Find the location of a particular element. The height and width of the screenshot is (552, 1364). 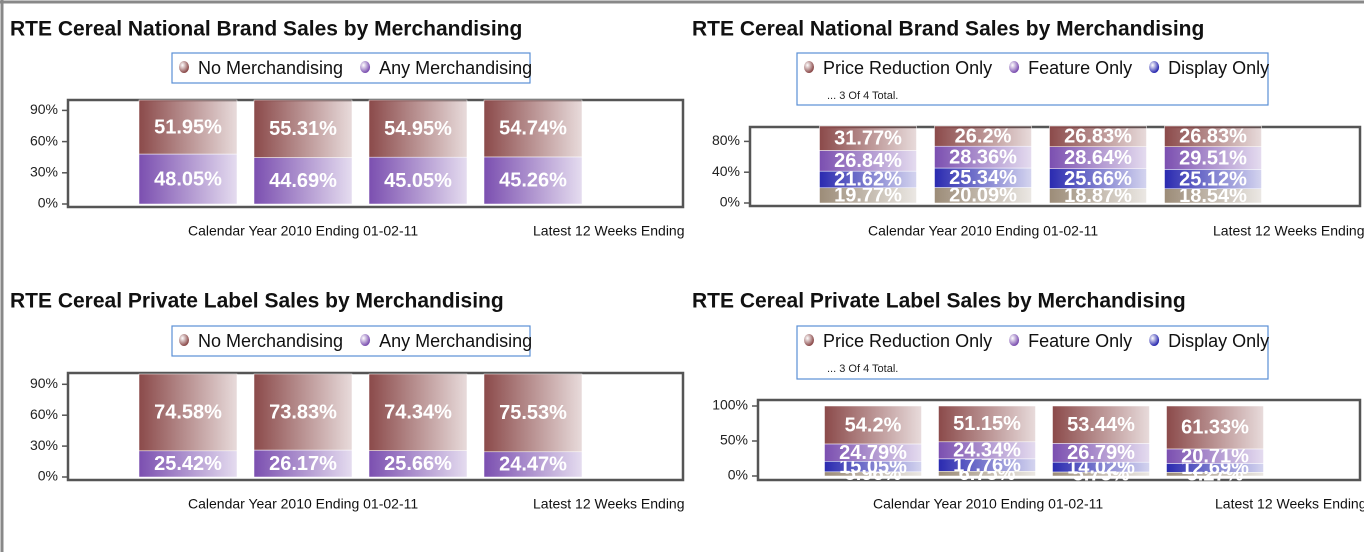

value-label: 45.26% is located at coordinates (533, 181).